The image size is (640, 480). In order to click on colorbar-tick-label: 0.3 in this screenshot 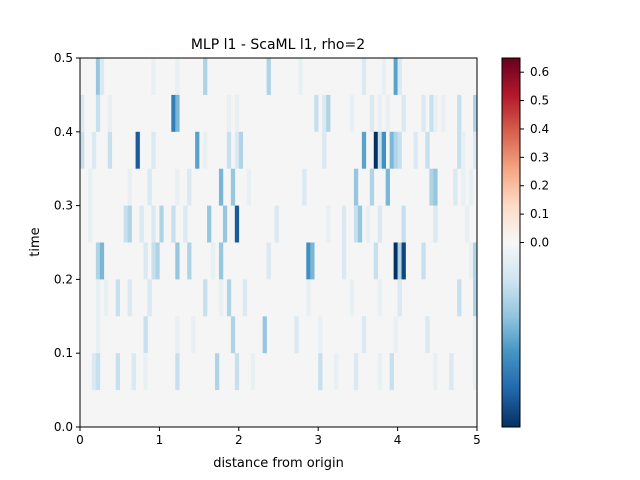, I will do `click(539, 157)`.